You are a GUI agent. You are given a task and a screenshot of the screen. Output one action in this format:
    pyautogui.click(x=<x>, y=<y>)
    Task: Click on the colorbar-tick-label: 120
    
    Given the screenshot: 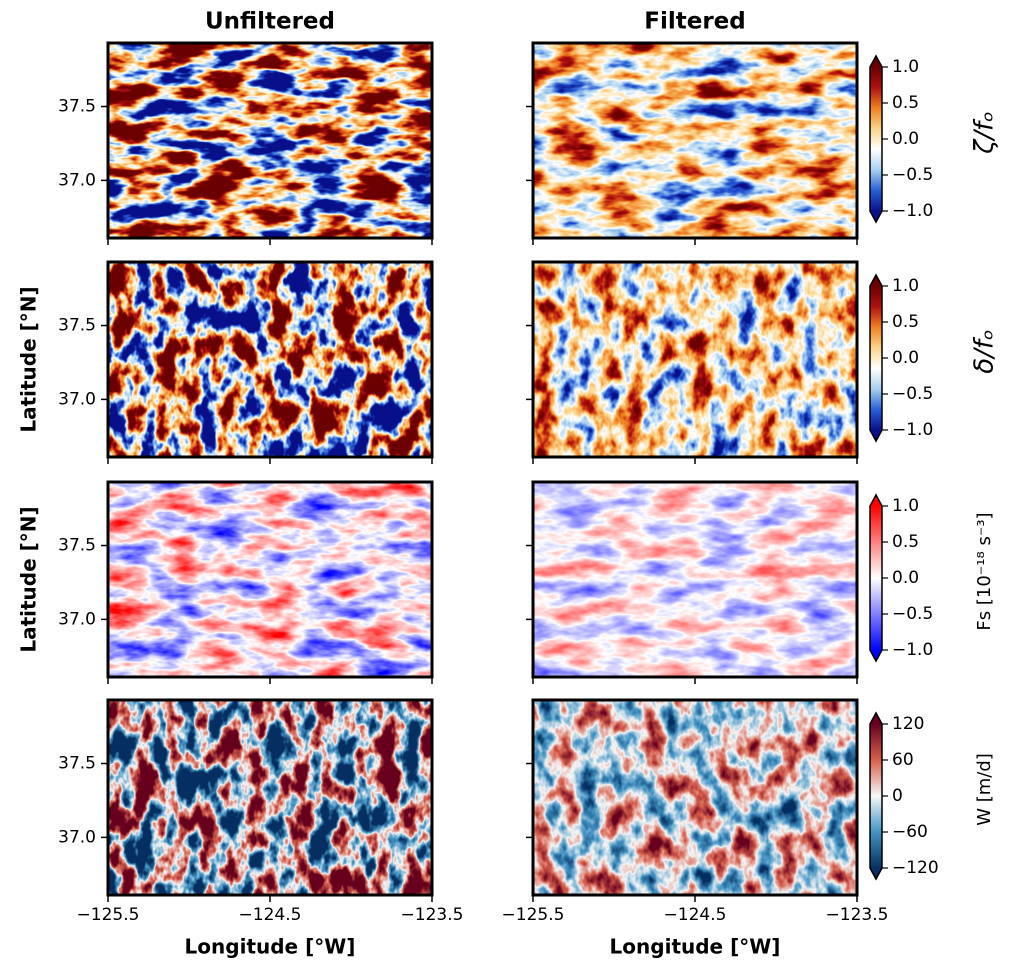 What is the action you would take?
    pyautogui.click(x=908, y=724)
    